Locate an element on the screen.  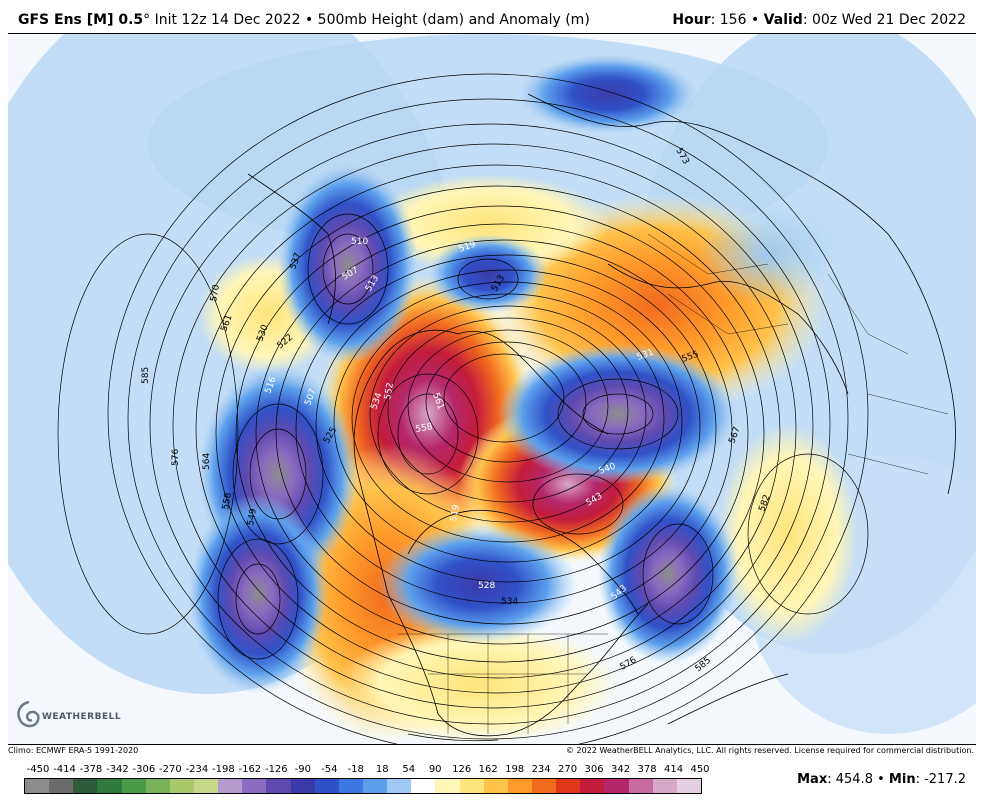
init-time: Init 12z 14 Dec 2022 is located at coordinates (227, 20).